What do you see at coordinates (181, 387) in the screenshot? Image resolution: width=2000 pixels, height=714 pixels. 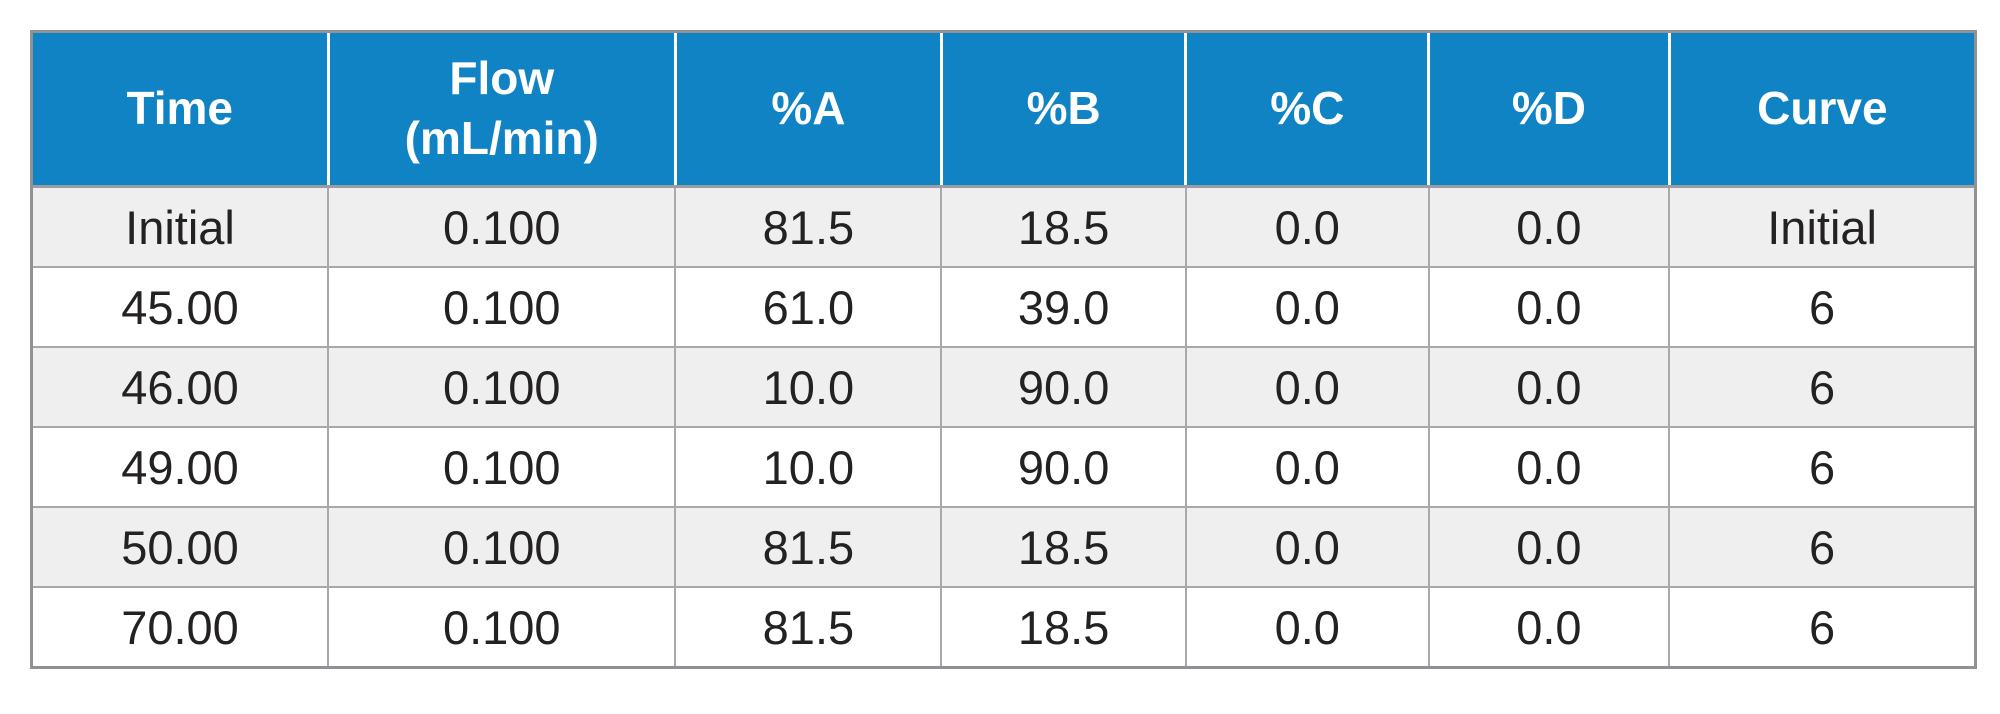 I see `table-cell: 46.00` at bounding box center [181, 387].